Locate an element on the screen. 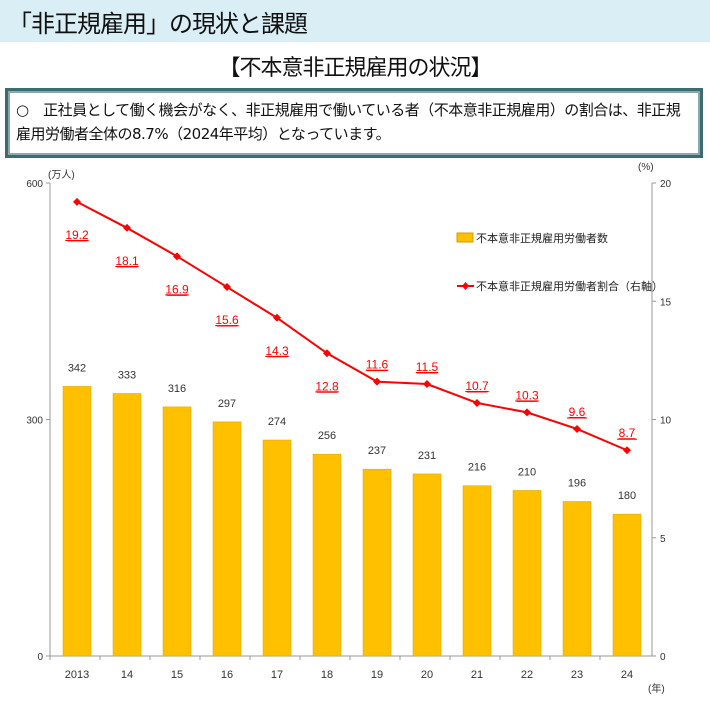 Image resolution: width=710 pixels, height=710 pixels. legend-bar-label: 不本意非正規雇用労働者数 is located at coordinates (542, 238).